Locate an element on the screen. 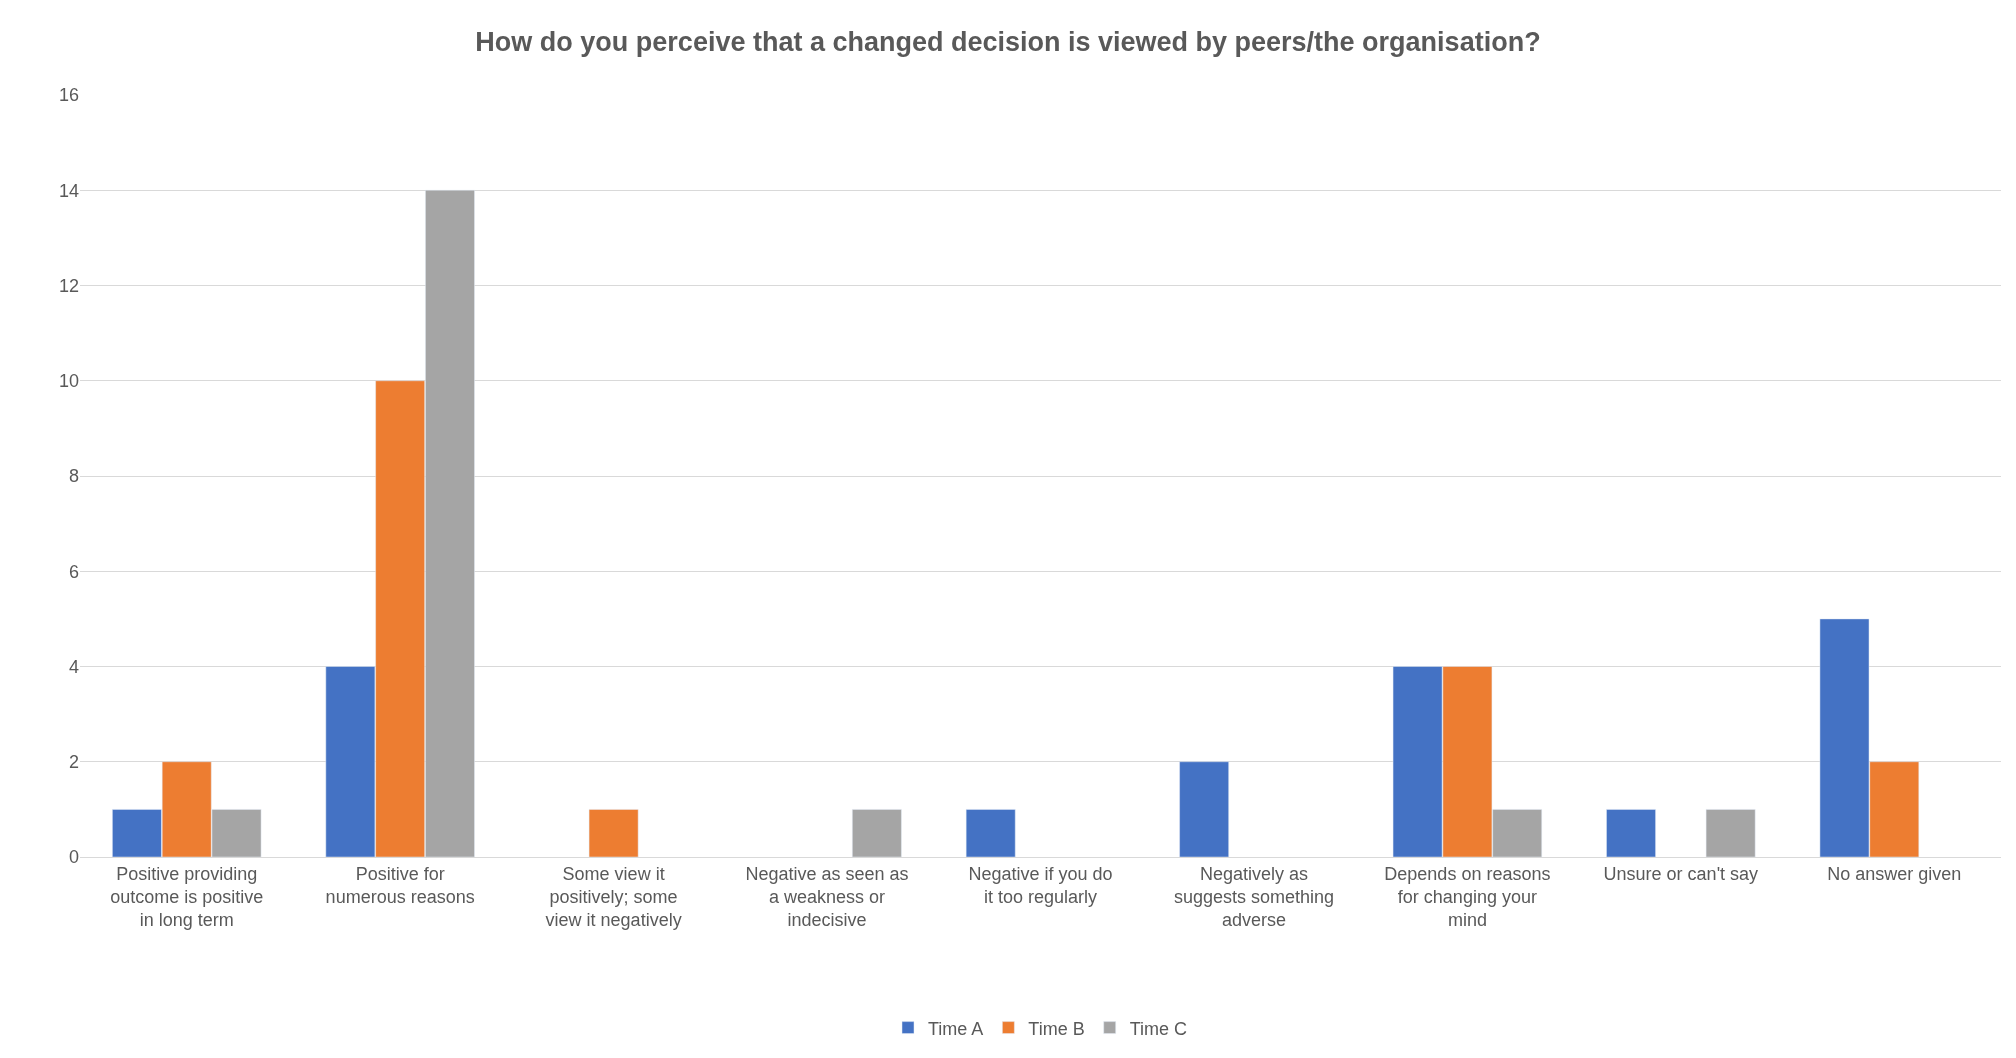 The height and width of the screenshot is (1058, 2016). y-tick-label: 8 is located at coordinates (73, 476).